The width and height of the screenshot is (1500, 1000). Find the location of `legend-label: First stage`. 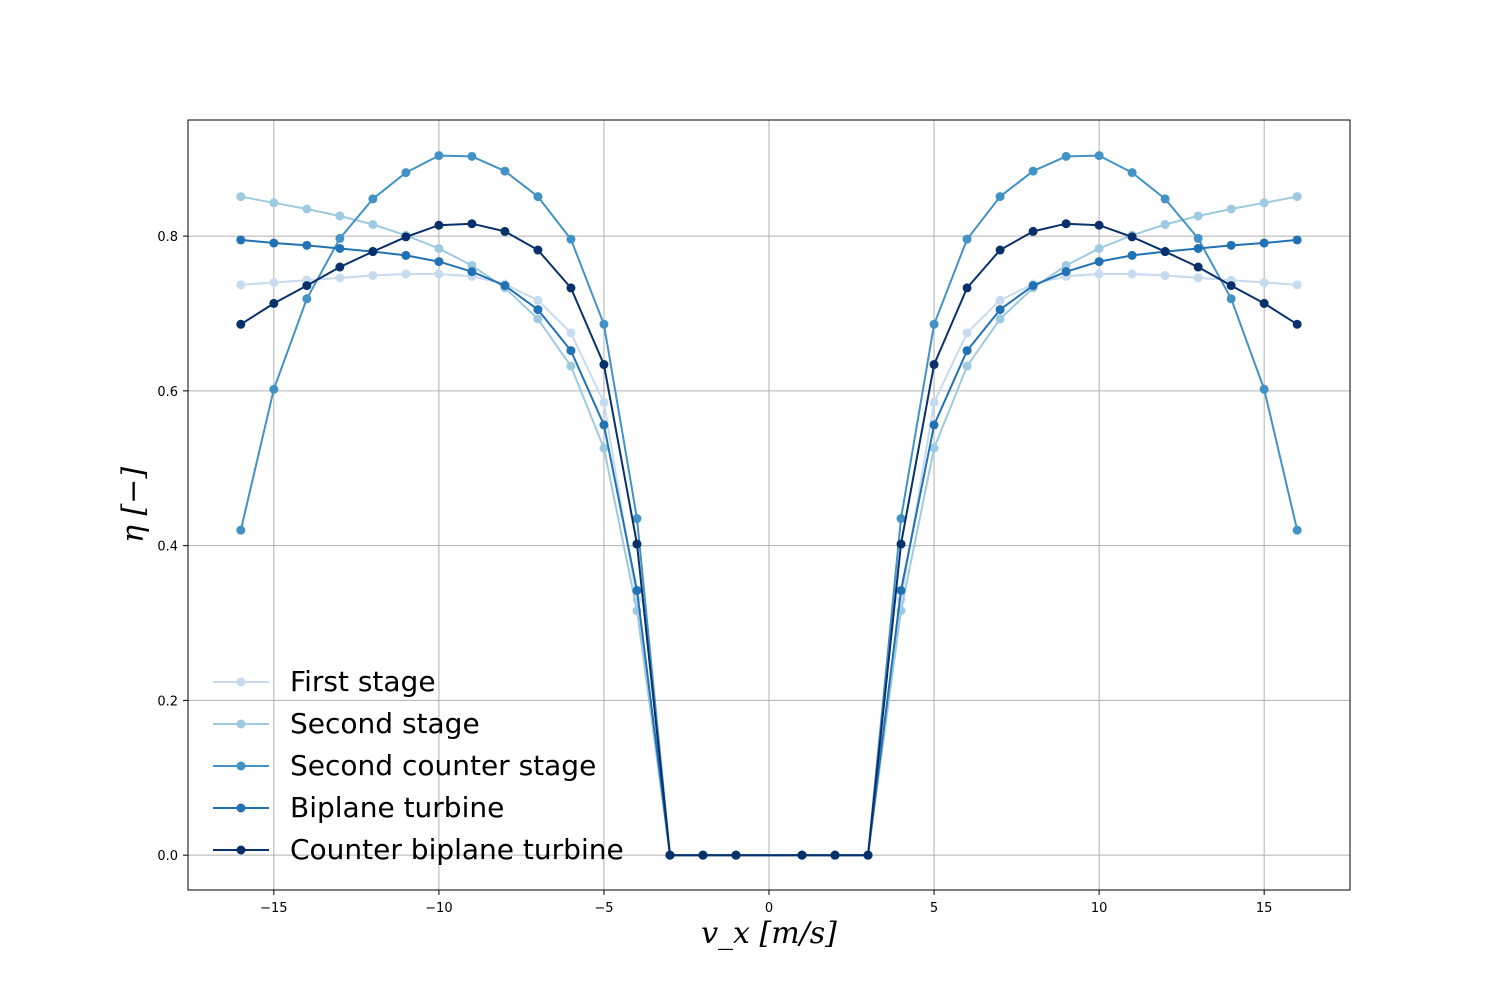

legend-label: First stage is located at coordinates (363, 681).